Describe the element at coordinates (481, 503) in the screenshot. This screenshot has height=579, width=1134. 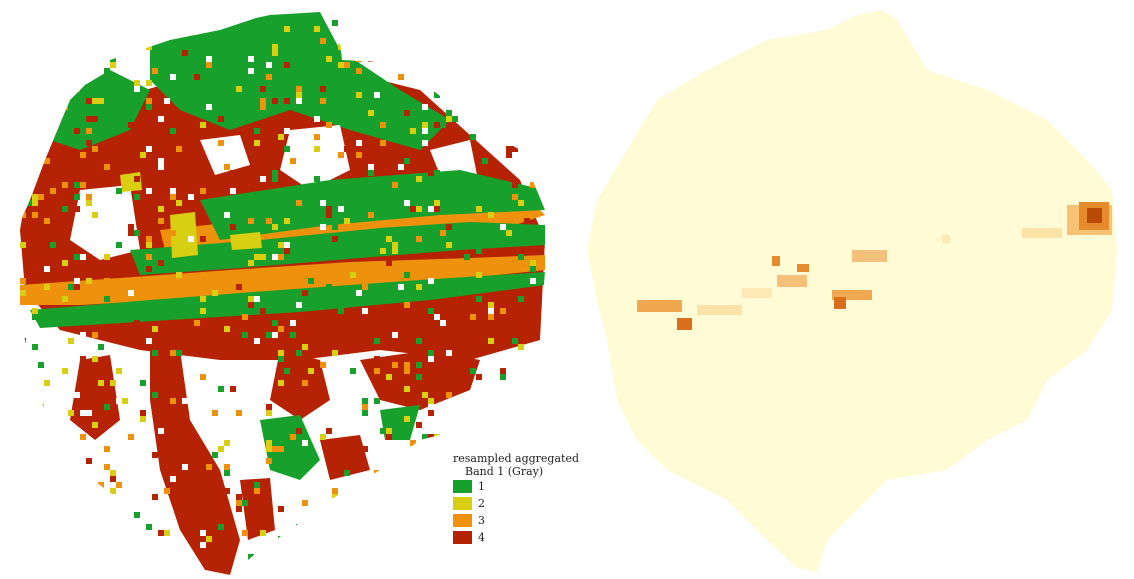
I see `legend-label: 2` at that location.